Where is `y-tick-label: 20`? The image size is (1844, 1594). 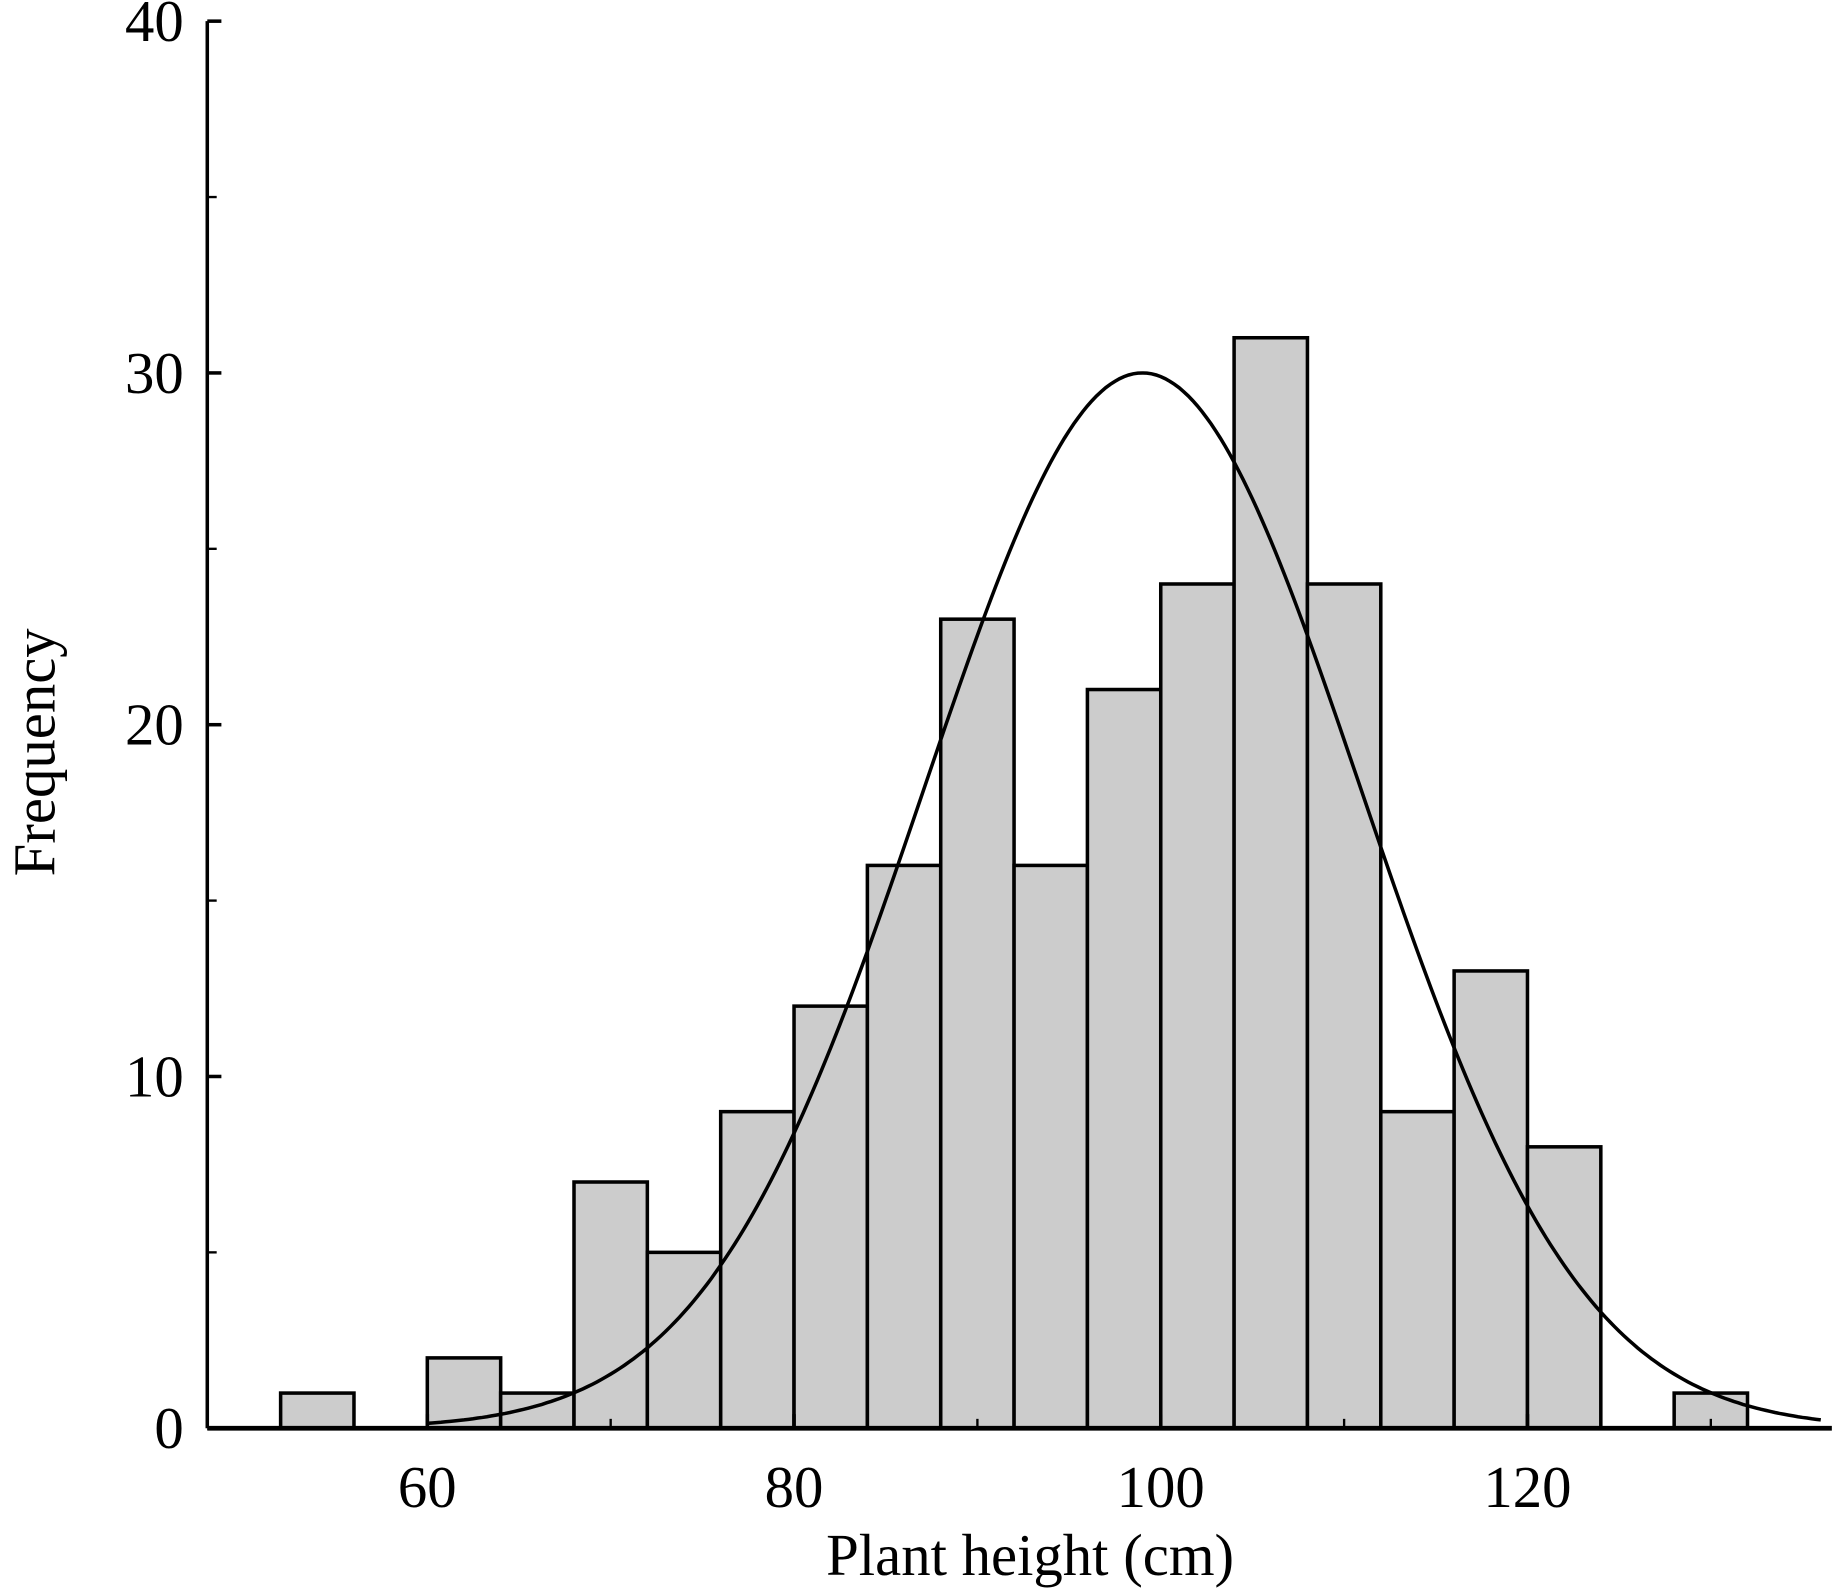 y-tick-label: 20 is located at coordinates (154, 725).